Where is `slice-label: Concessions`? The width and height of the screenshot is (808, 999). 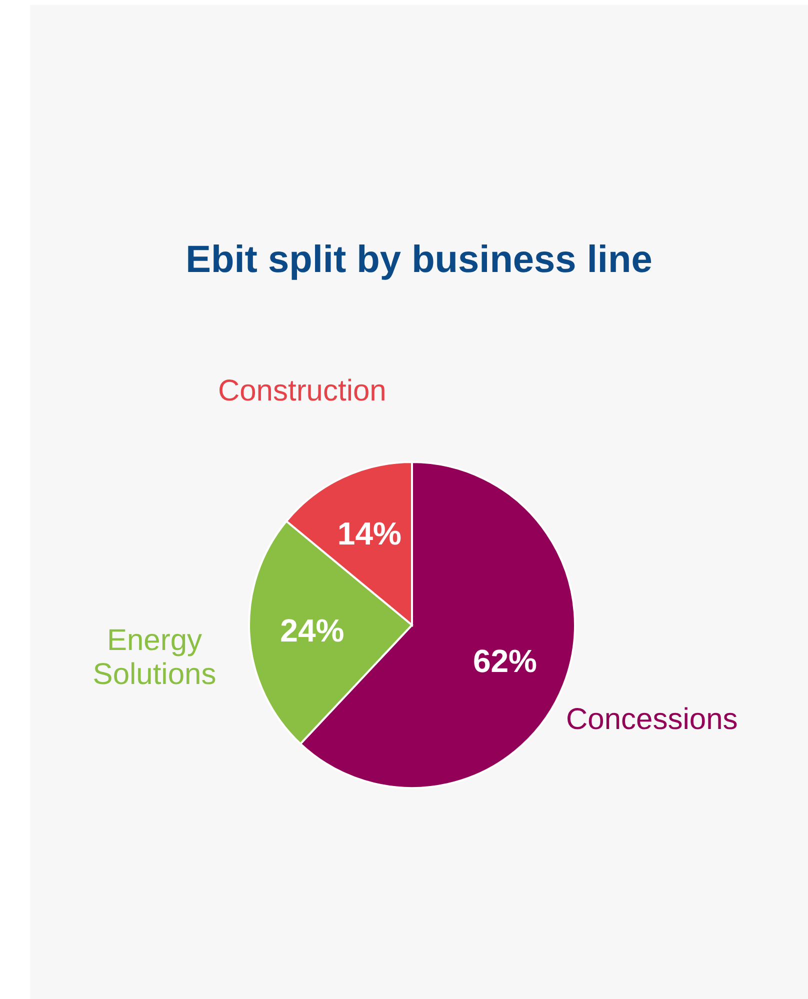
slice-label: Concessions is located at coordinates (652, 719).